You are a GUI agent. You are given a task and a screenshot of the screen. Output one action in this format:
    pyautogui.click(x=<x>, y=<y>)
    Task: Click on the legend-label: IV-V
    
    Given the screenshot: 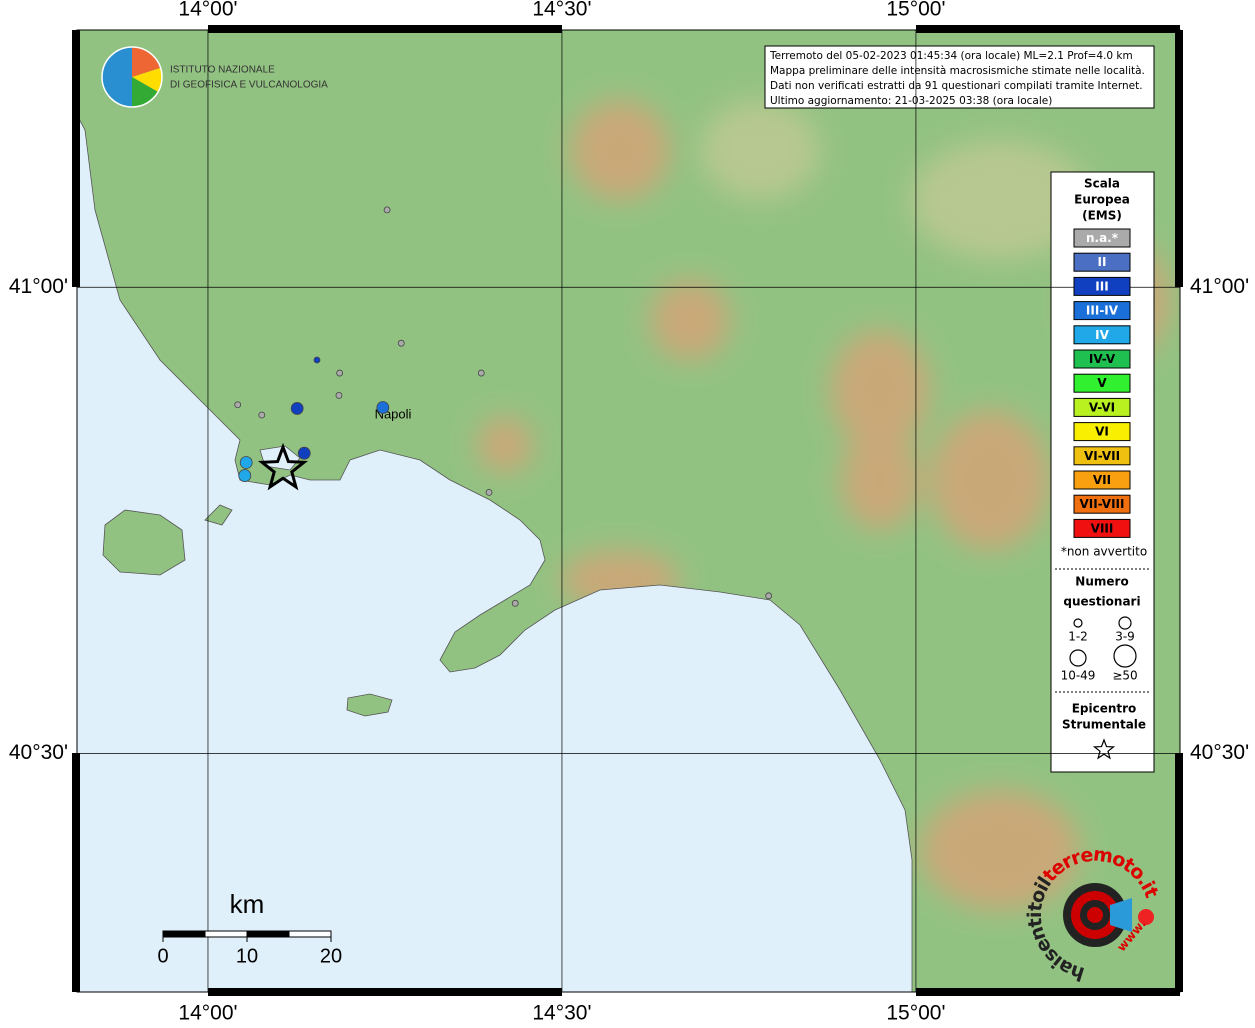 What is the action you would take?
    pyautogui.click(x=1102, y=359)
    